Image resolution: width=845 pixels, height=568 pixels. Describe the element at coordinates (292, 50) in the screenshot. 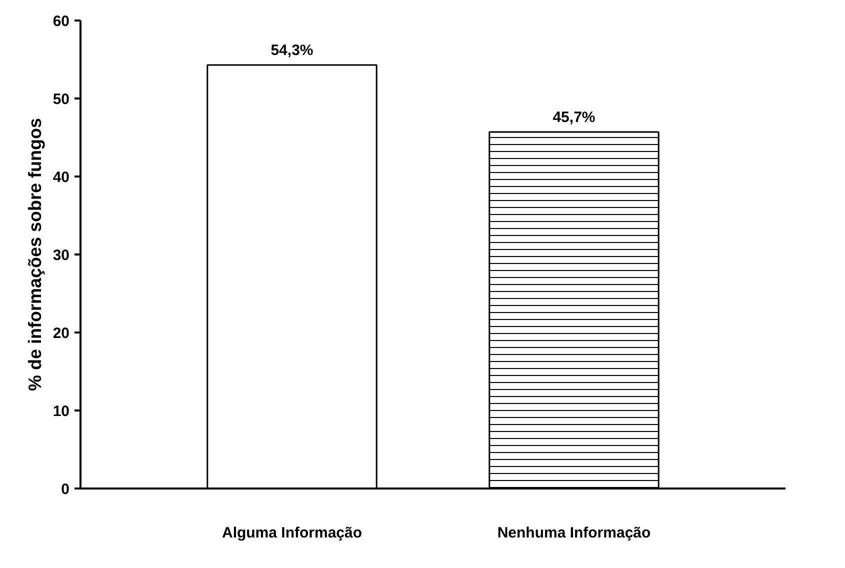

I see `data-label: 54,3%` at that location.